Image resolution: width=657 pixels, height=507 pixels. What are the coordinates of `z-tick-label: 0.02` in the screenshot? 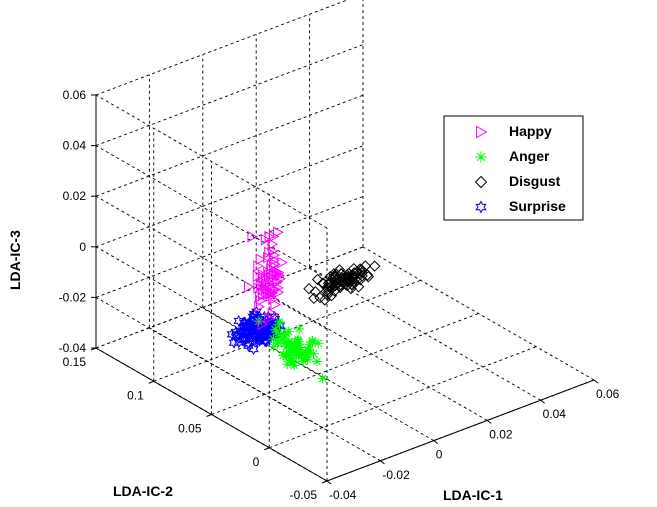 It's located at (75, 196).